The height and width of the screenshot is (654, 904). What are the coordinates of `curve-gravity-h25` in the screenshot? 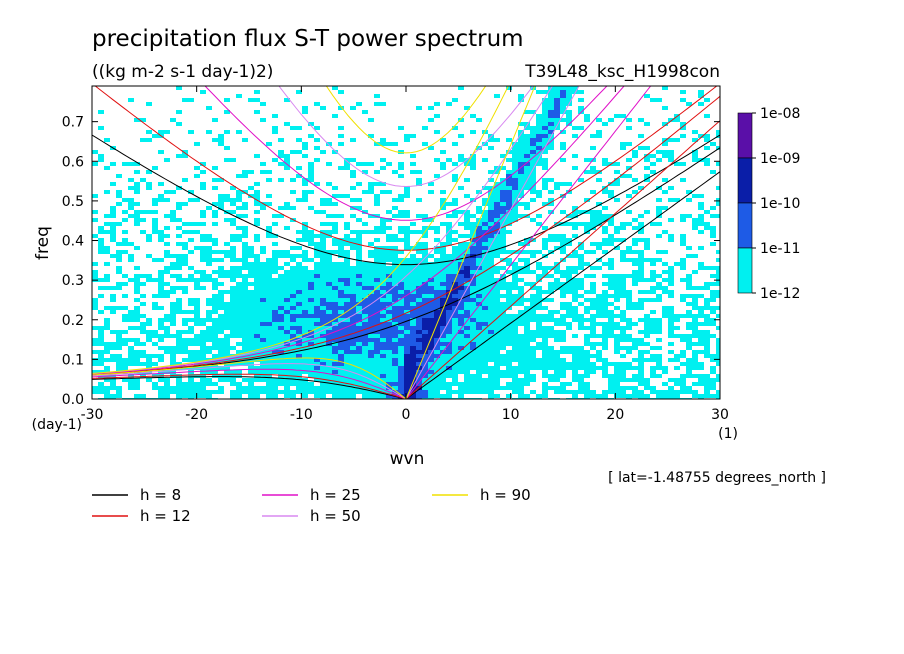 It's located at (406, 153).